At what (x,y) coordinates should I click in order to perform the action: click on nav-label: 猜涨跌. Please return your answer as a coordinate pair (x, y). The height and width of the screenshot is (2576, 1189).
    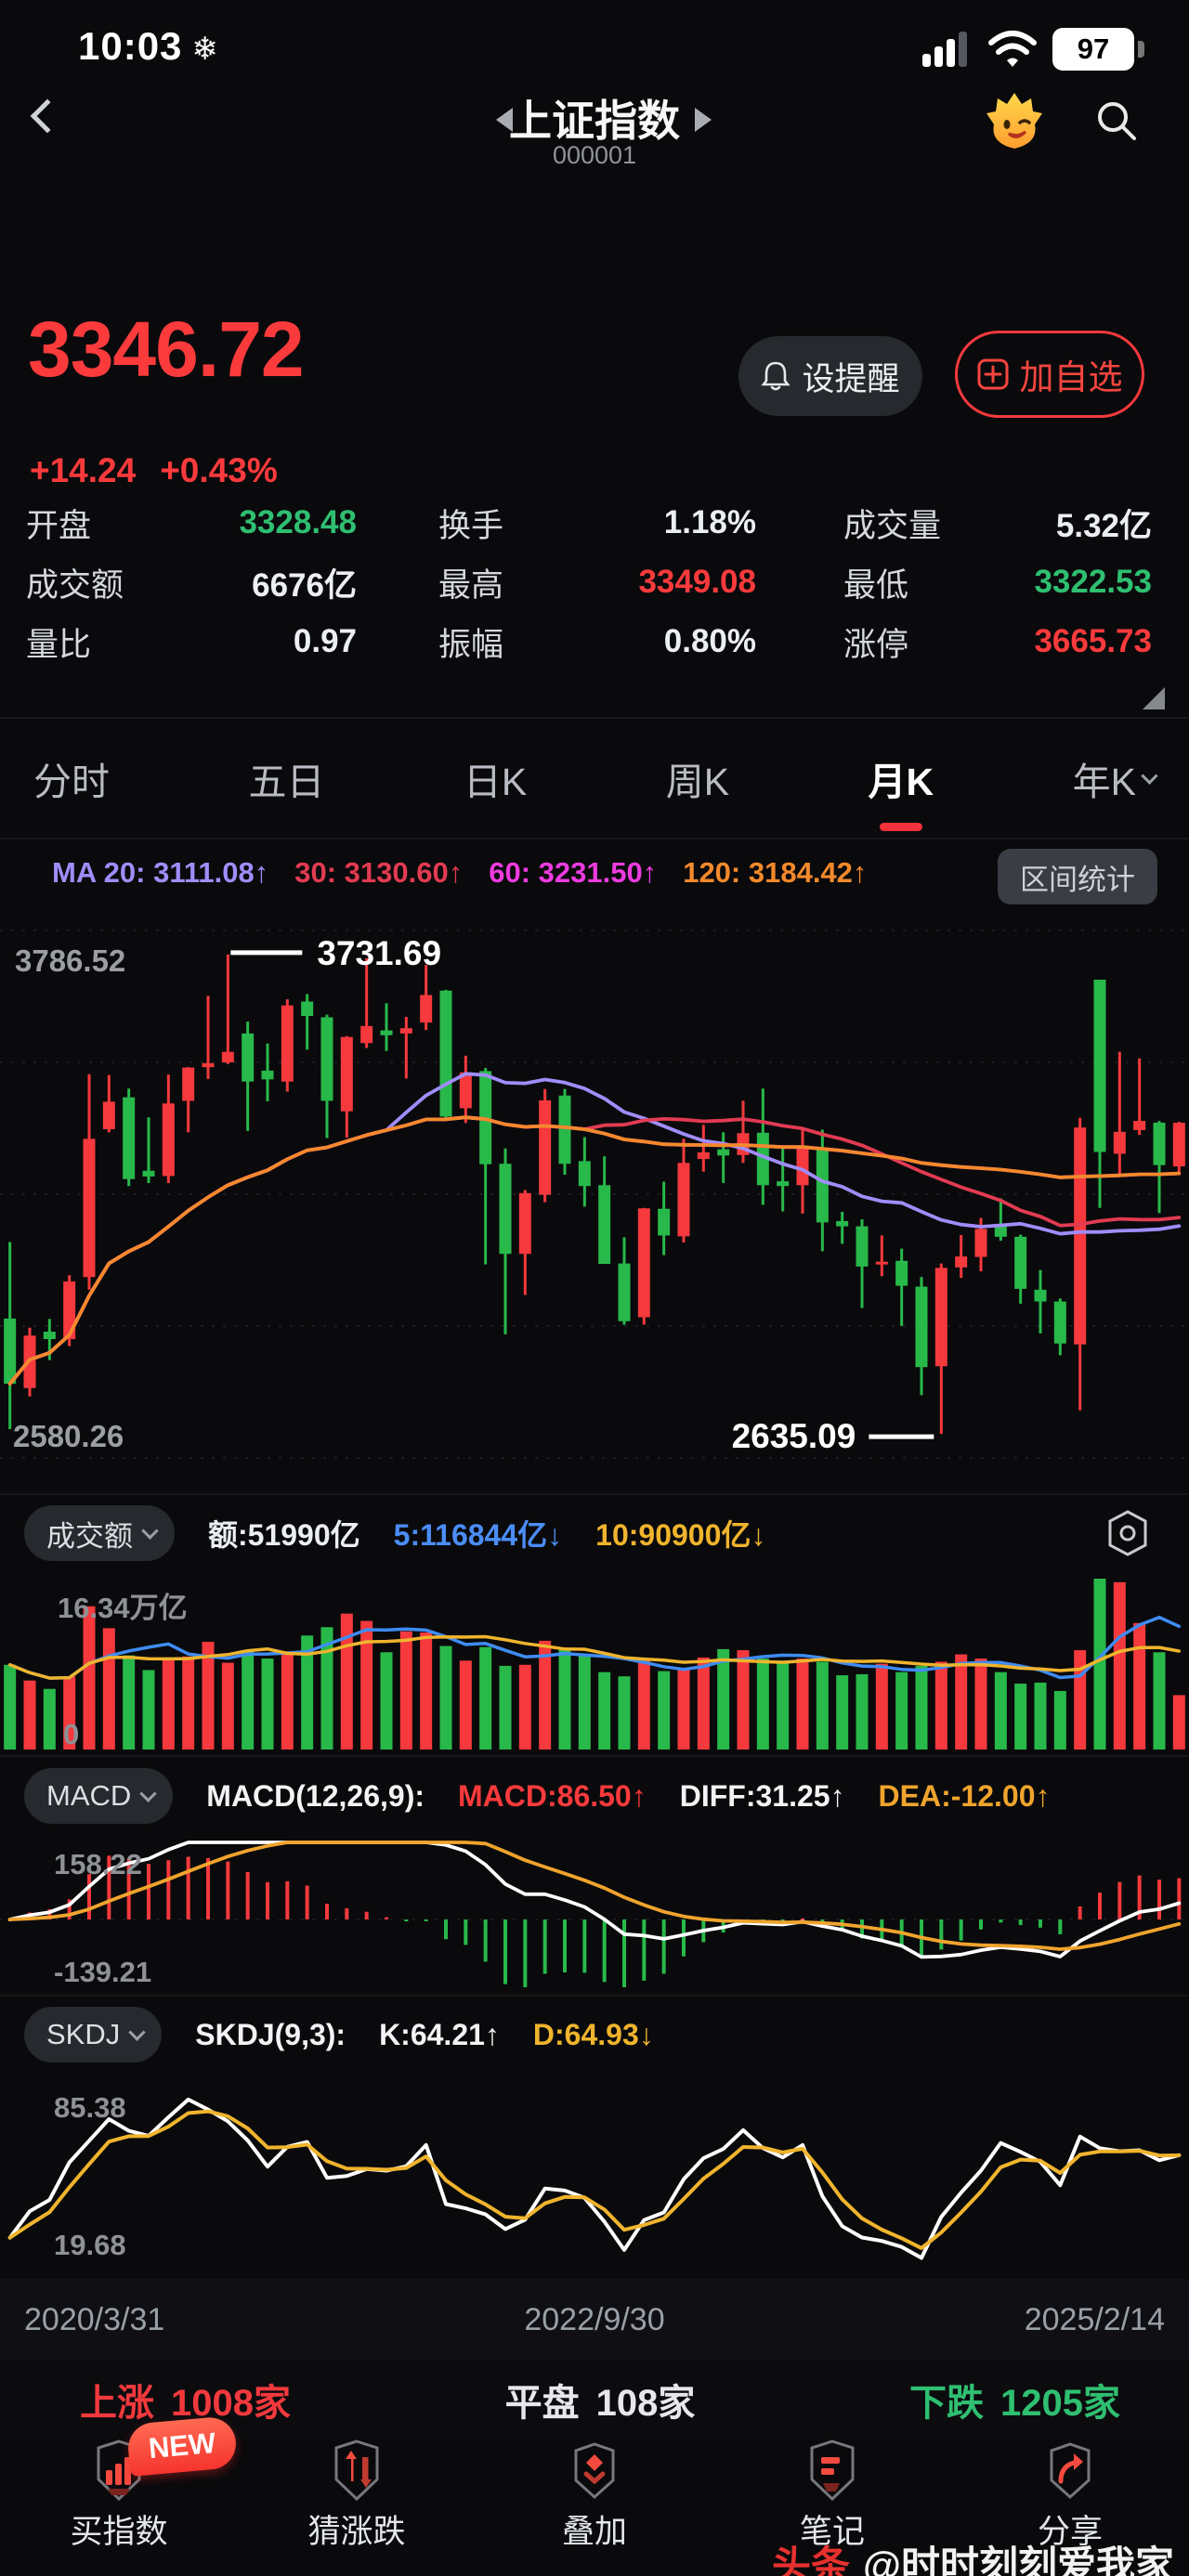
    Looking at the image, I should click on (356, 2532).